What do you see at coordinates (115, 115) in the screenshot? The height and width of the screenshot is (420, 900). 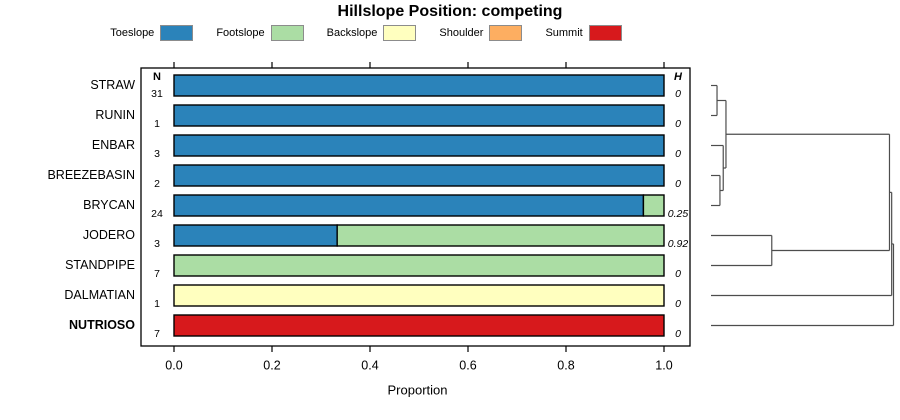 I see `row-label: RUNIN` at bounding box center [115, 115].